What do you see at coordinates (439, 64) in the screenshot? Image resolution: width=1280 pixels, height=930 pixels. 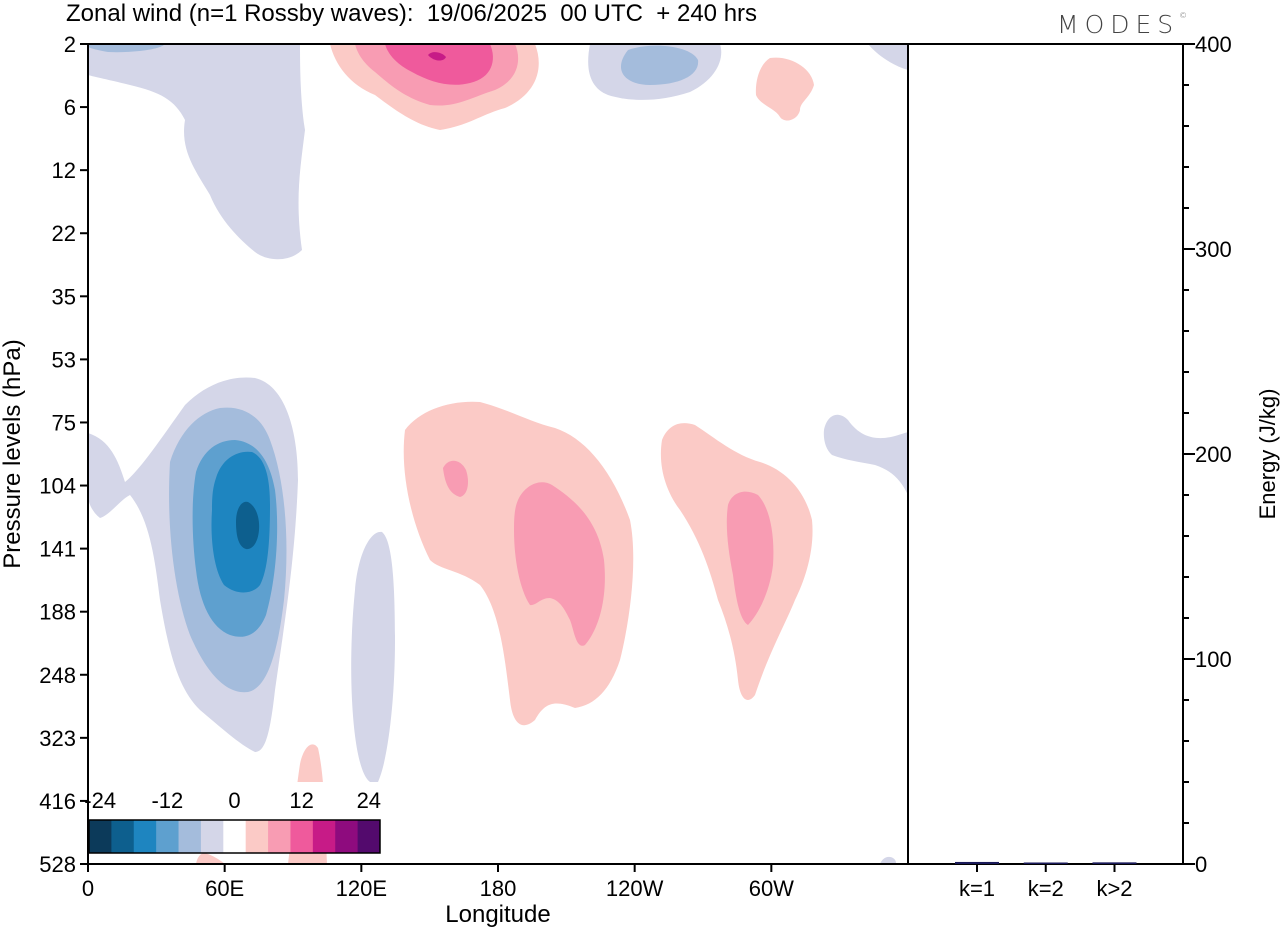 I see `contour-pos-12-top` at bounding box center [439, 64].